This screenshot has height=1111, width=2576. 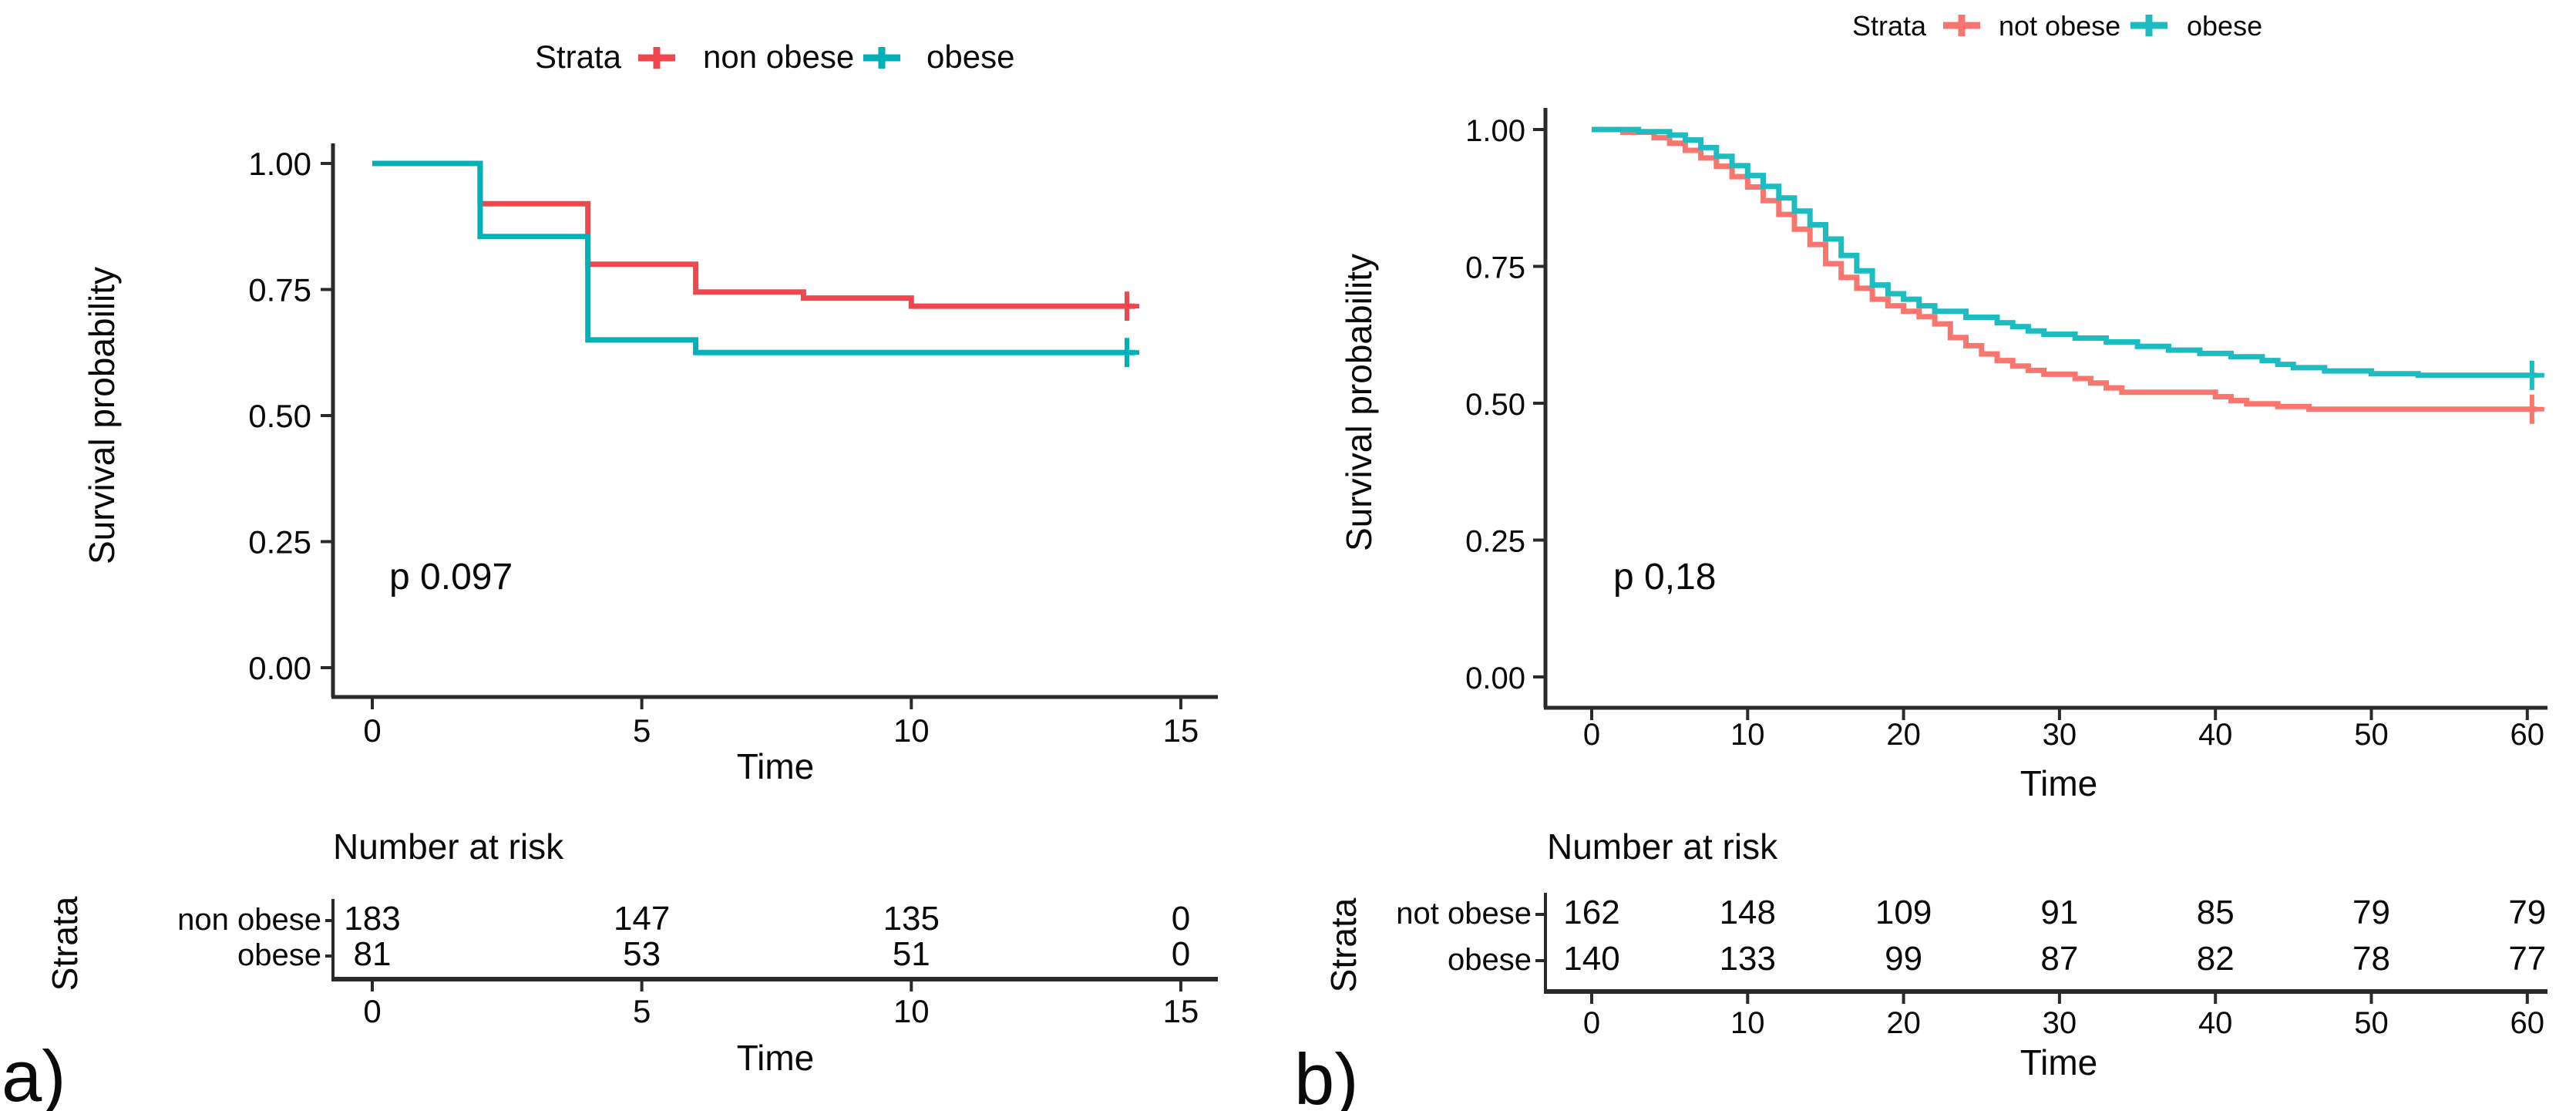 I want to click on risk-x-tick-label: 15, so click(x=1181, y=1011).